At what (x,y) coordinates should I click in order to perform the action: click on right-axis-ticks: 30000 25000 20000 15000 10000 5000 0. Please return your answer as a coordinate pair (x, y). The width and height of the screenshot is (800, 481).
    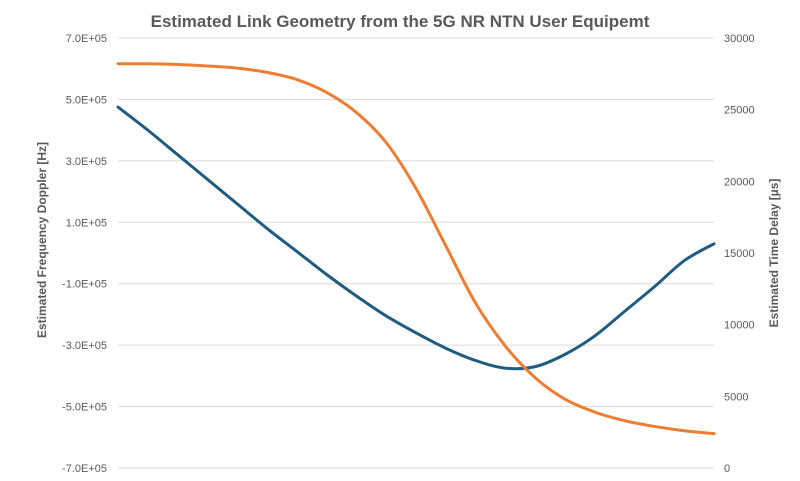
    Looking at the image, I should click on (739, 254).